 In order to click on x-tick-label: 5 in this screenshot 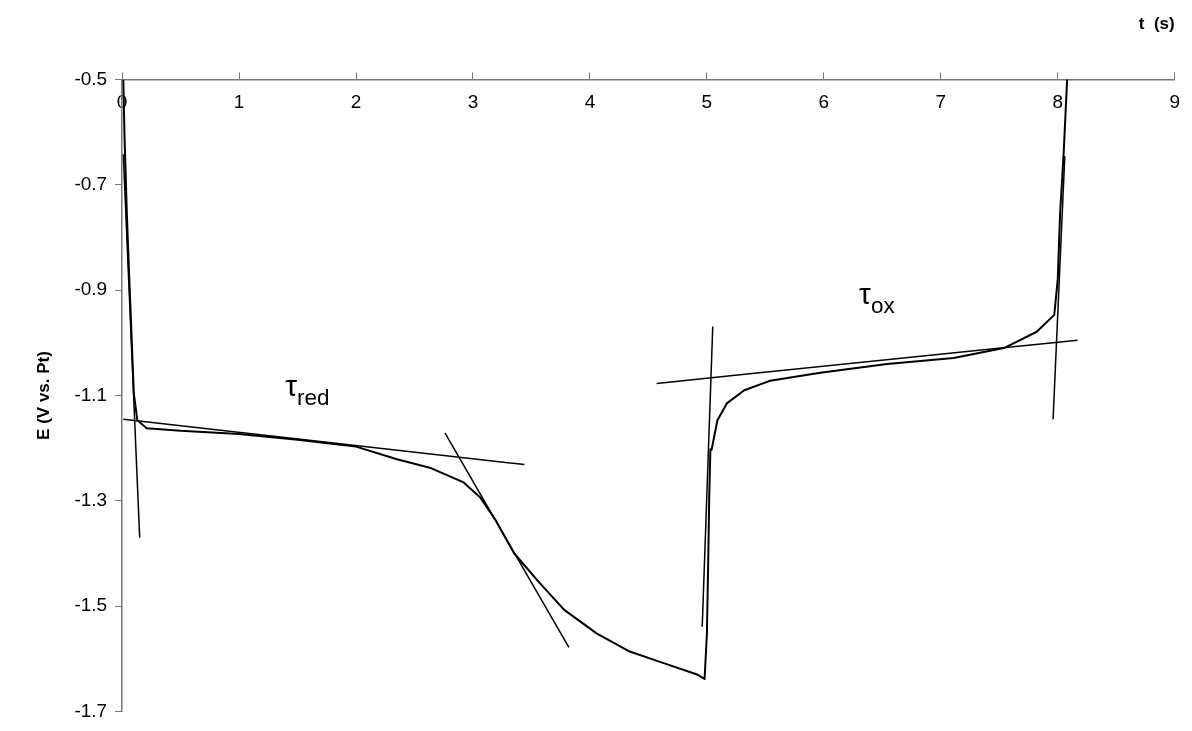, I will do `click(707, 102)`.